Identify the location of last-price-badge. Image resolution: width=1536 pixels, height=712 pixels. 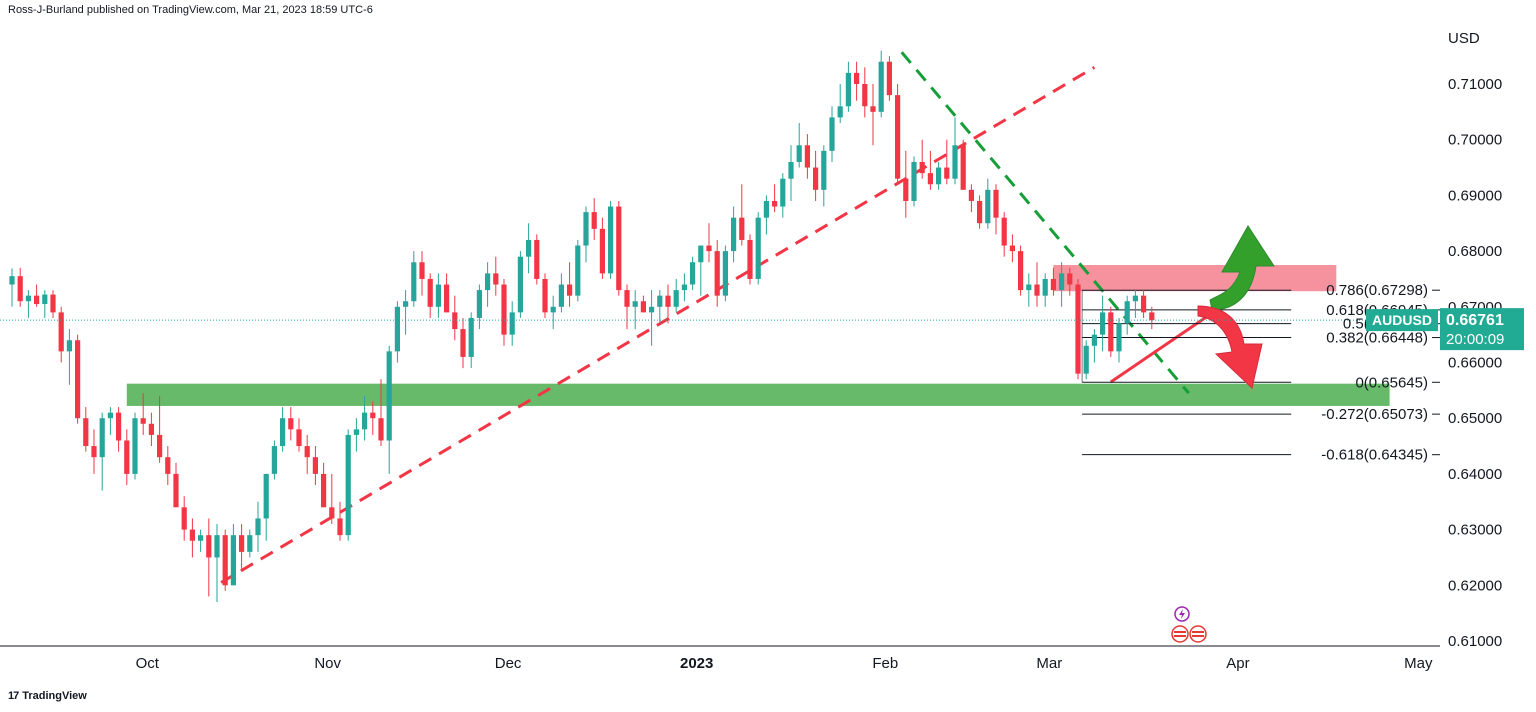
(1482, 329).